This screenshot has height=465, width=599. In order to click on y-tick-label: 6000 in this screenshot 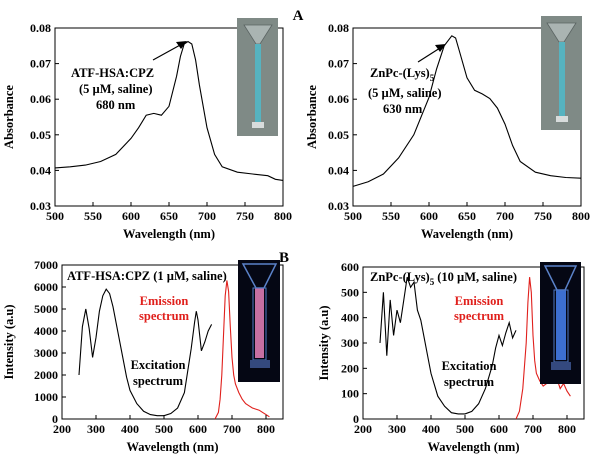, I will do `click(46, 287)`.